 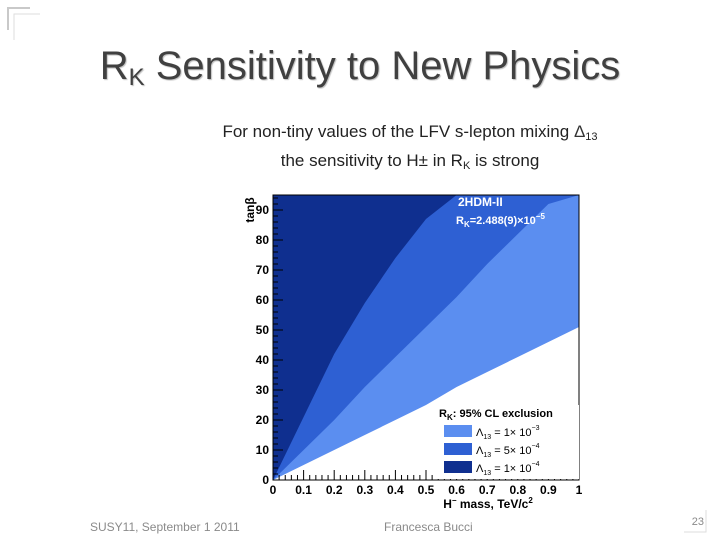 I want to click on rk-annotation-value: =2.488(9)×10, so click(x=503, y=221).